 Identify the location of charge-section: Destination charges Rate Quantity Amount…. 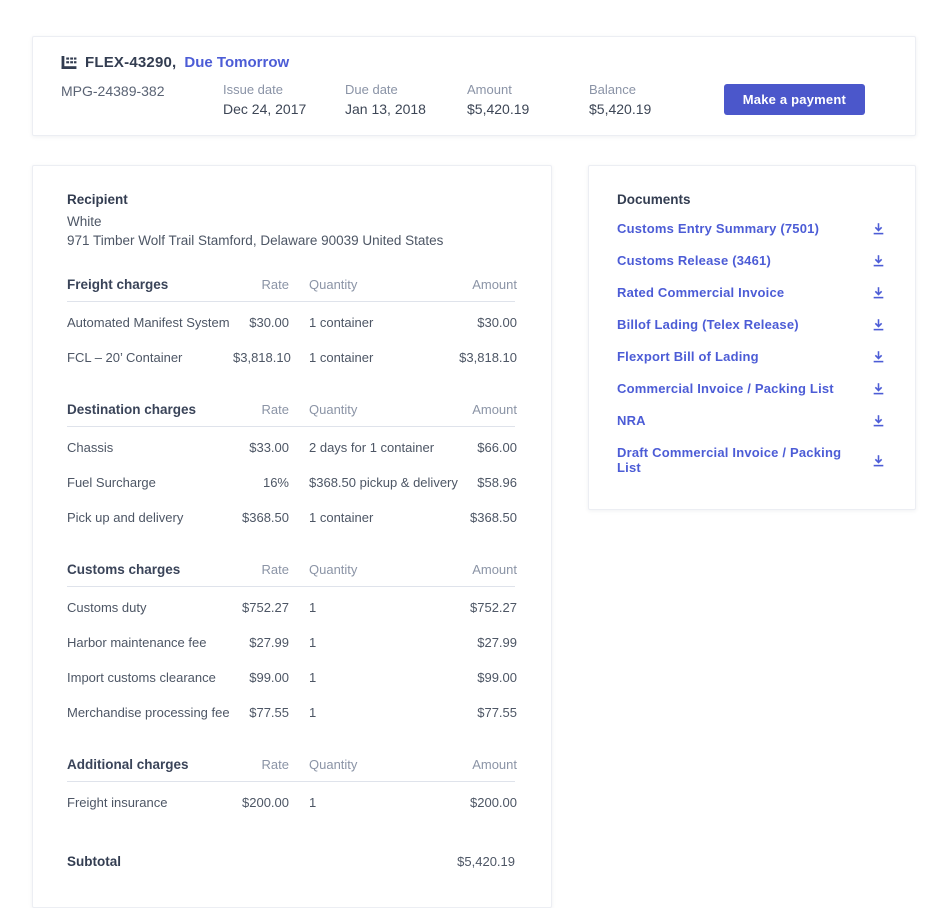
(292, 468).